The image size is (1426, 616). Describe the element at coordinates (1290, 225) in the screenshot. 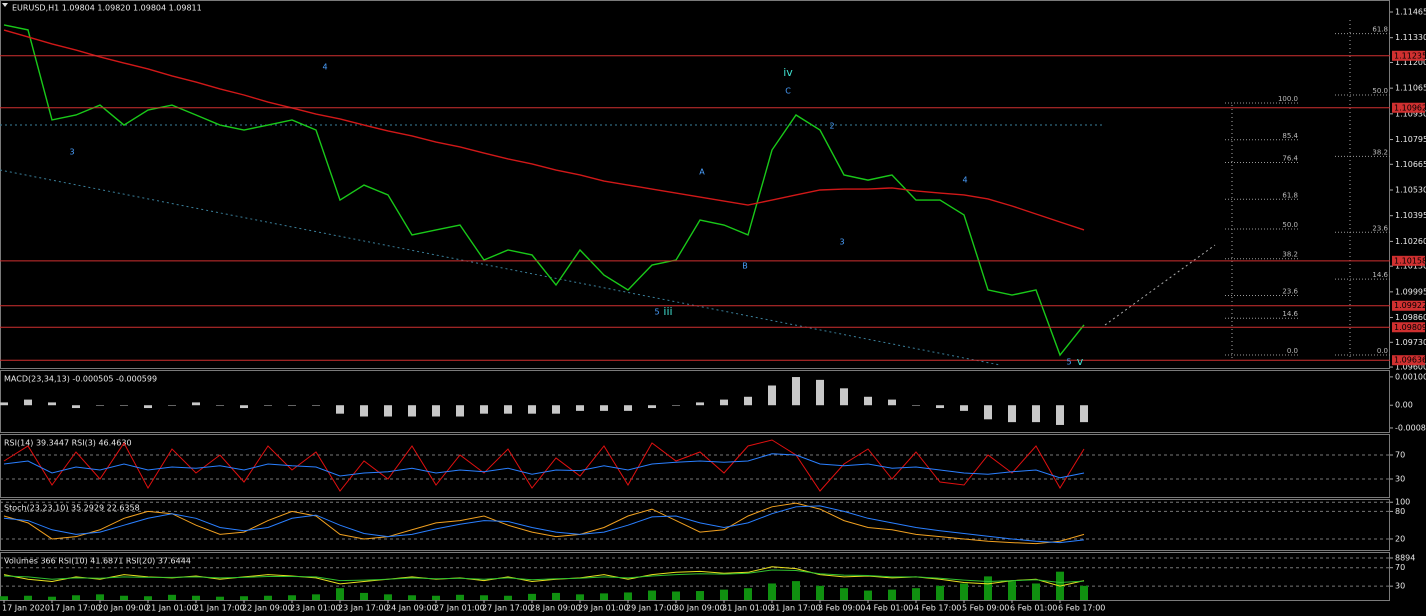

I see `fib-label: 50.0` at that location.